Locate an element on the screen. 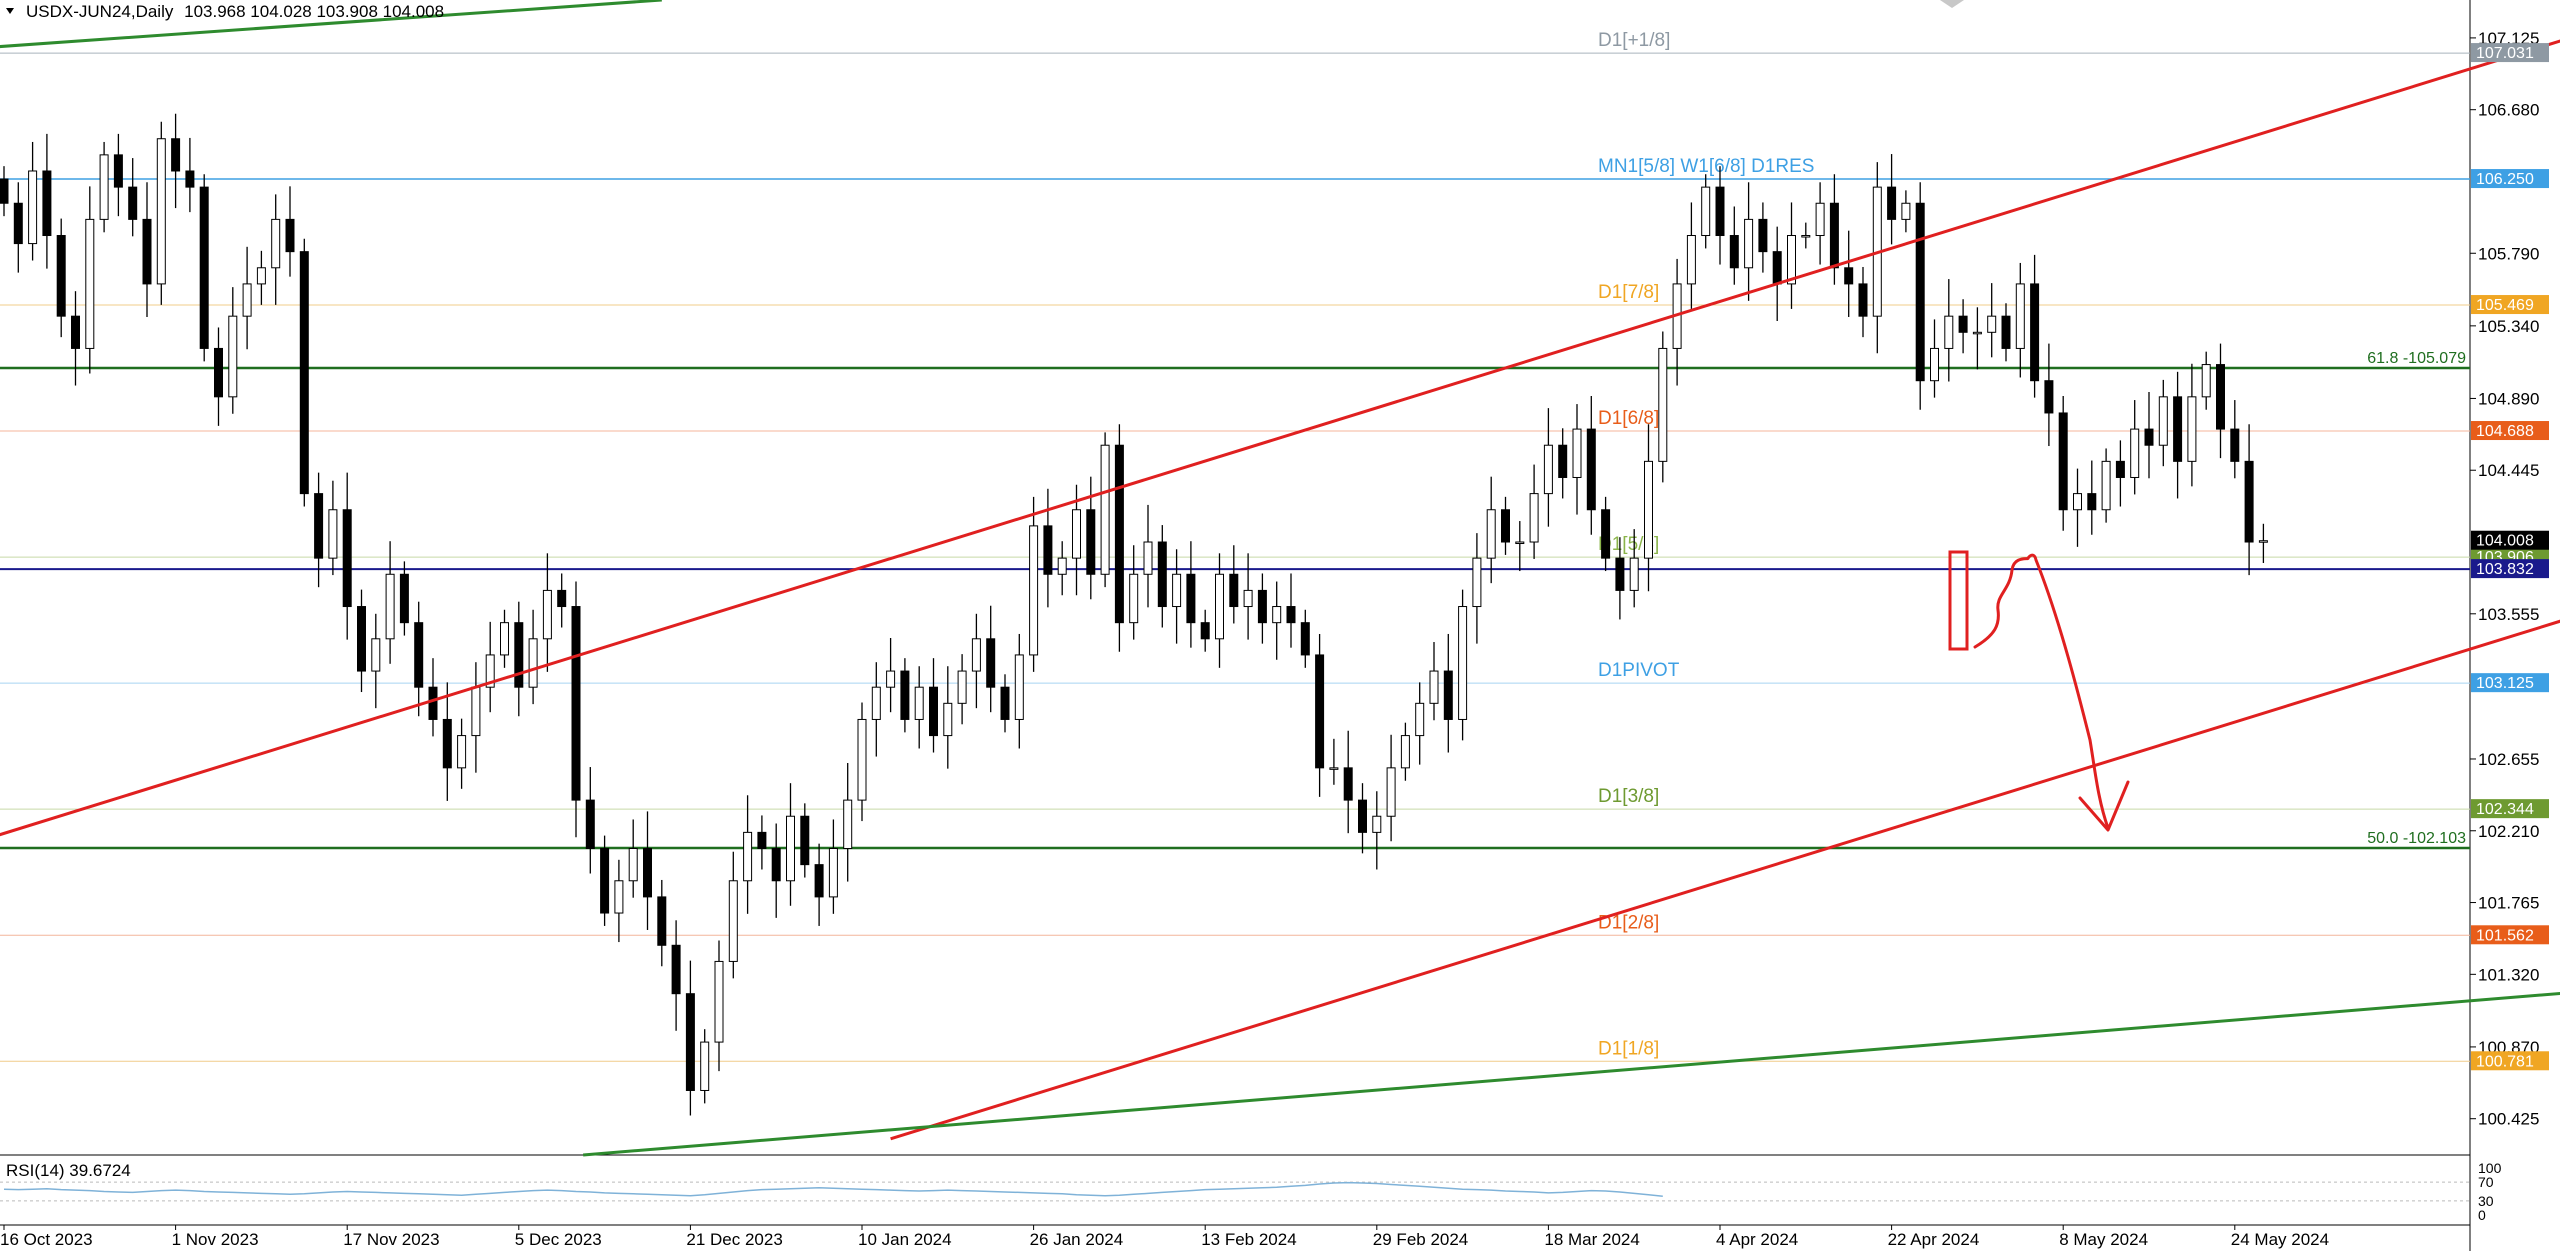 The image size is (2560, 1251). y-tick-label: 104.445 is located at coordinates (2508, 470).